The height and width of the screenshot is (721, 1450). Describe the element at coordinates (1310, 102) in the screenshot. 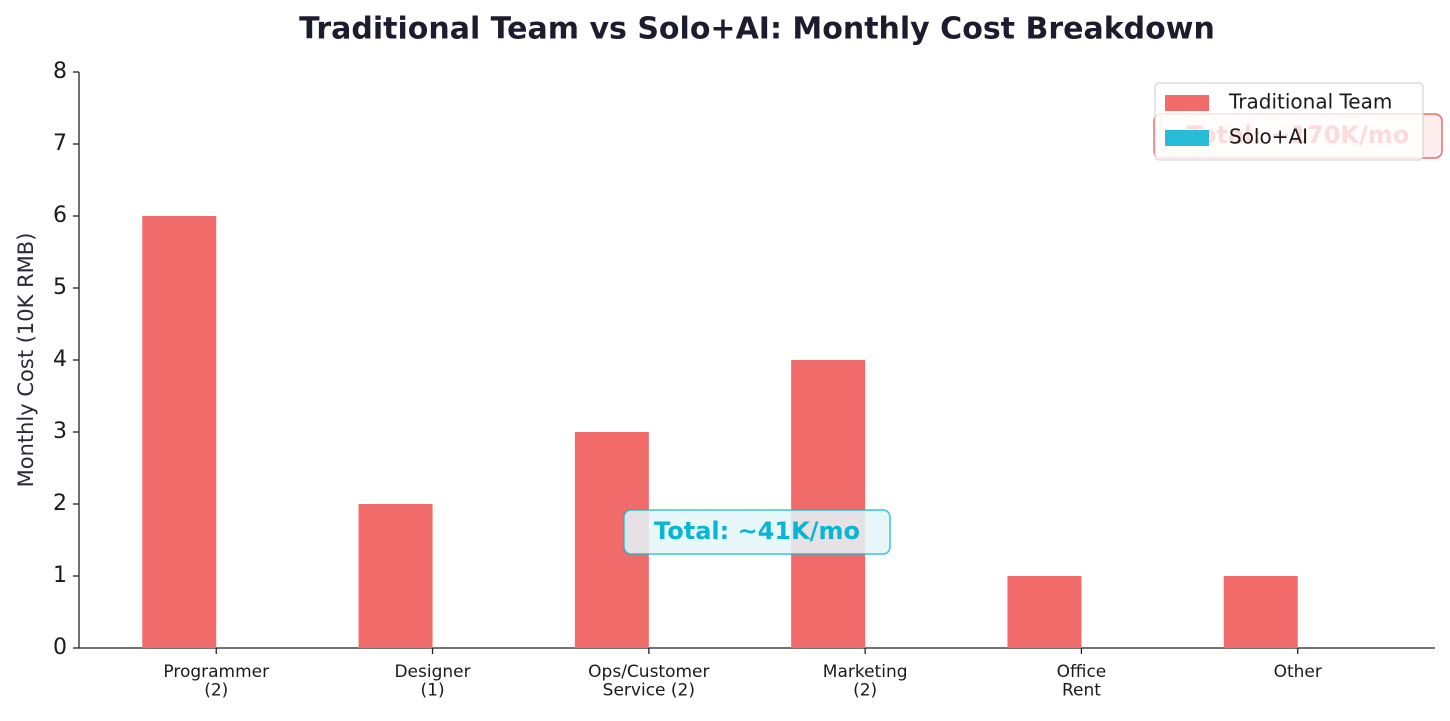

I see `legend-label: Traditional Team` at that location.